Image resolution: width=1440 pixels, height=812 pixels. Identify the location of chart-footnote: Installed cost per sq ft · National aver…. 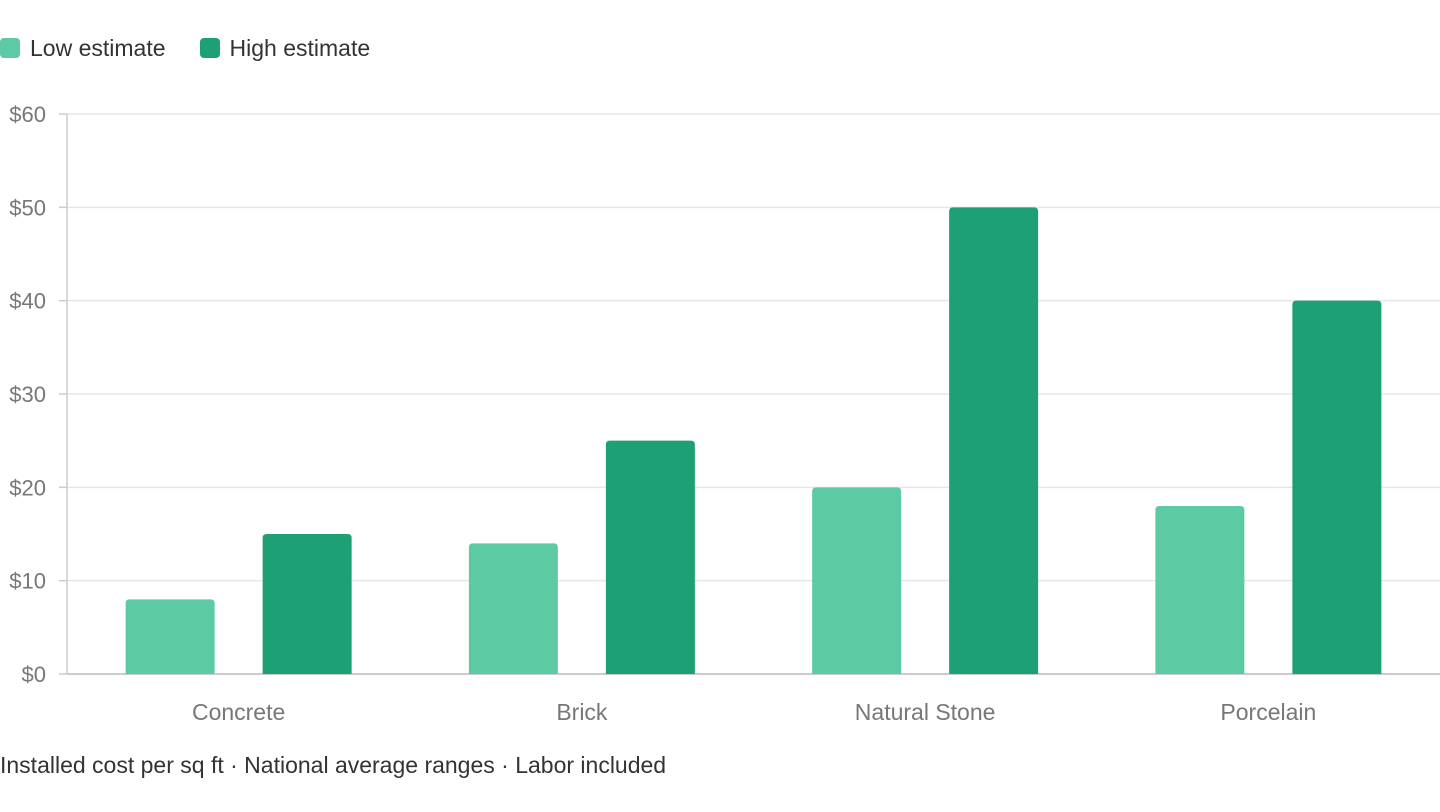
(333, 765).